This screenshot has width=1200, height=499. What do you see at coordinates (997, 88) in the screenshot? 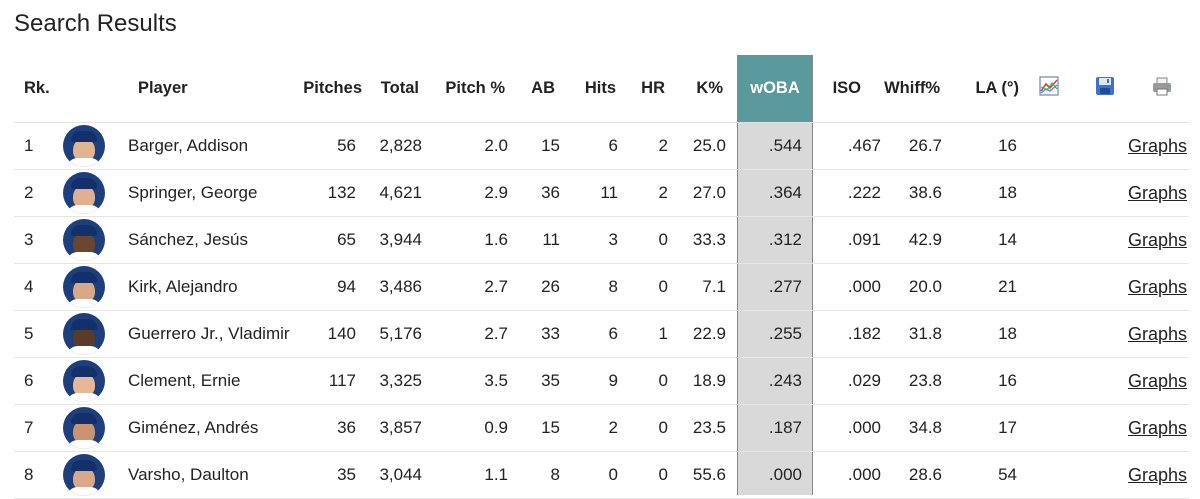
I see `col-header-la: LA (°)` at bounding box center [997, 88].